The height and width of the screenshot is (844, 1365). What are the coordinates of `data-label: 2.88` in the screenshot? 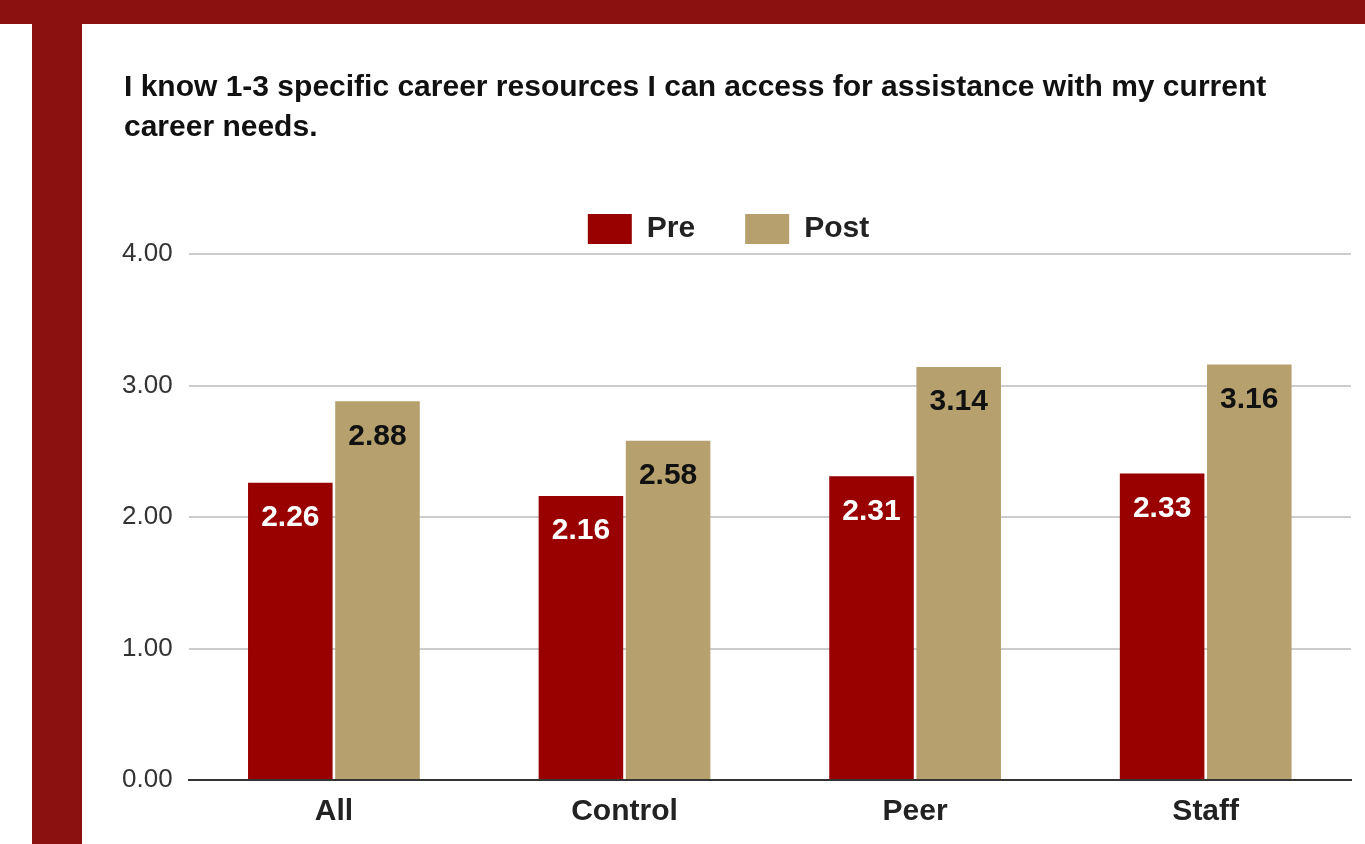 It's located at (377, 434).